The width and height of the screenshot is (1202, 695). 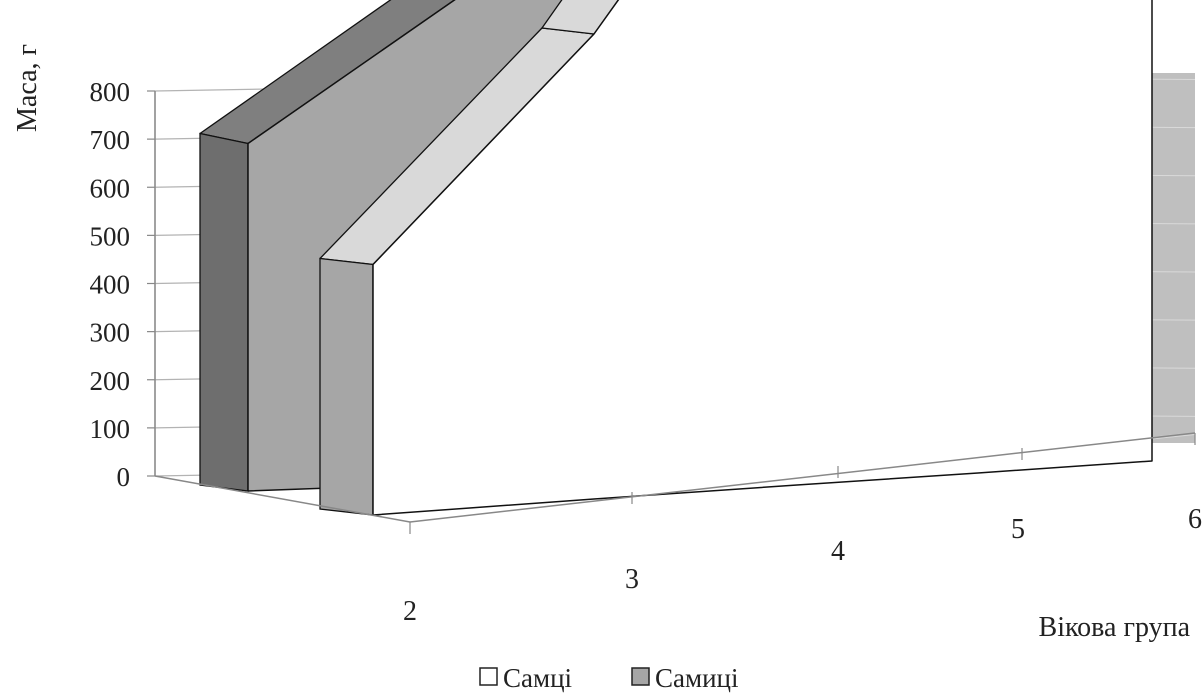 I want to click on y-axis-title: Маса, г, so click(x=27, y=88).